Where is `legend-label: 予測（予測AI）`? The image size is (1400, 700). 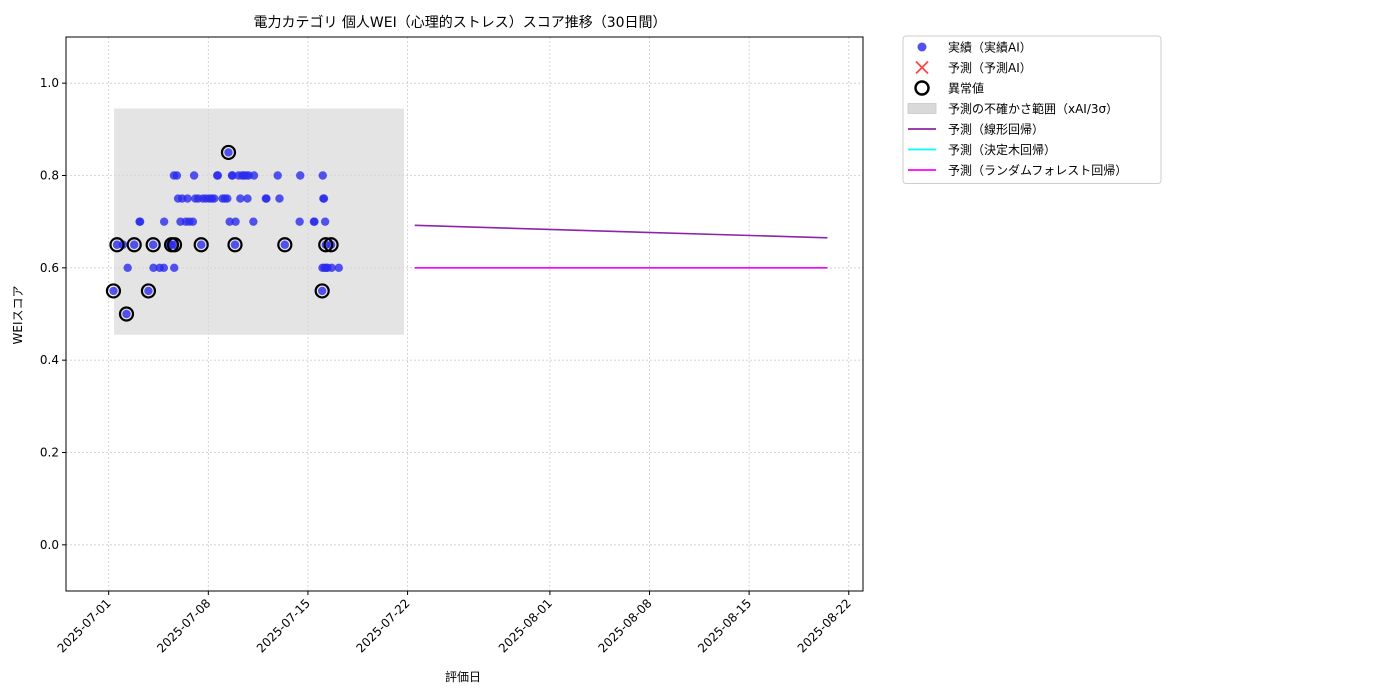 legend-label: 予測（予測AI） is located at coordinates (990, 68).